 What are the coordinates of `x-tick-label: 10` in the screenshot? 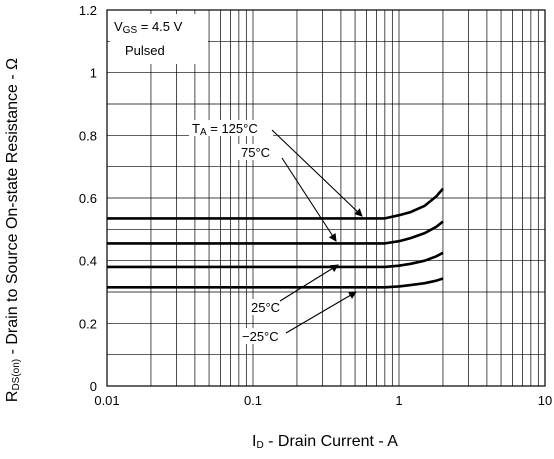 It's located at (545, 400).